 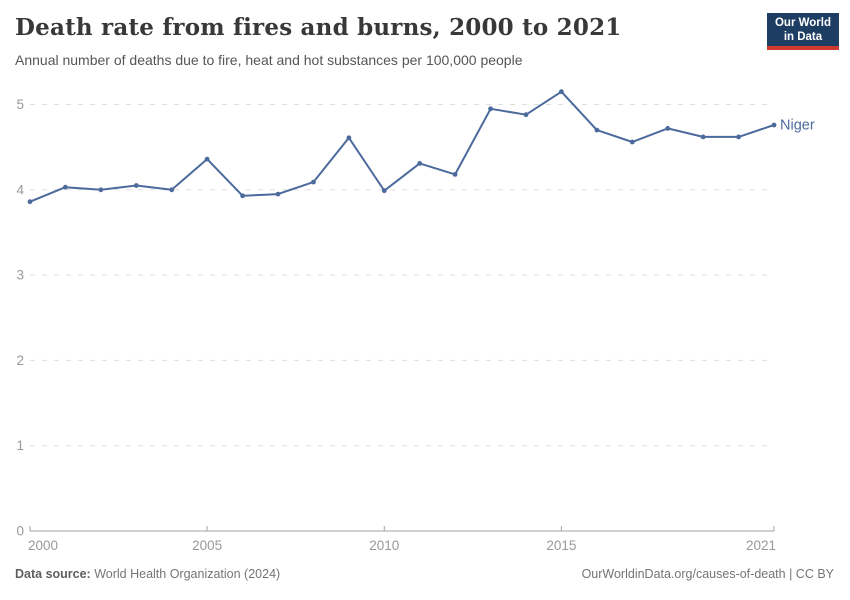 I want to click on data-point-2008, so click(x=313, y=182).